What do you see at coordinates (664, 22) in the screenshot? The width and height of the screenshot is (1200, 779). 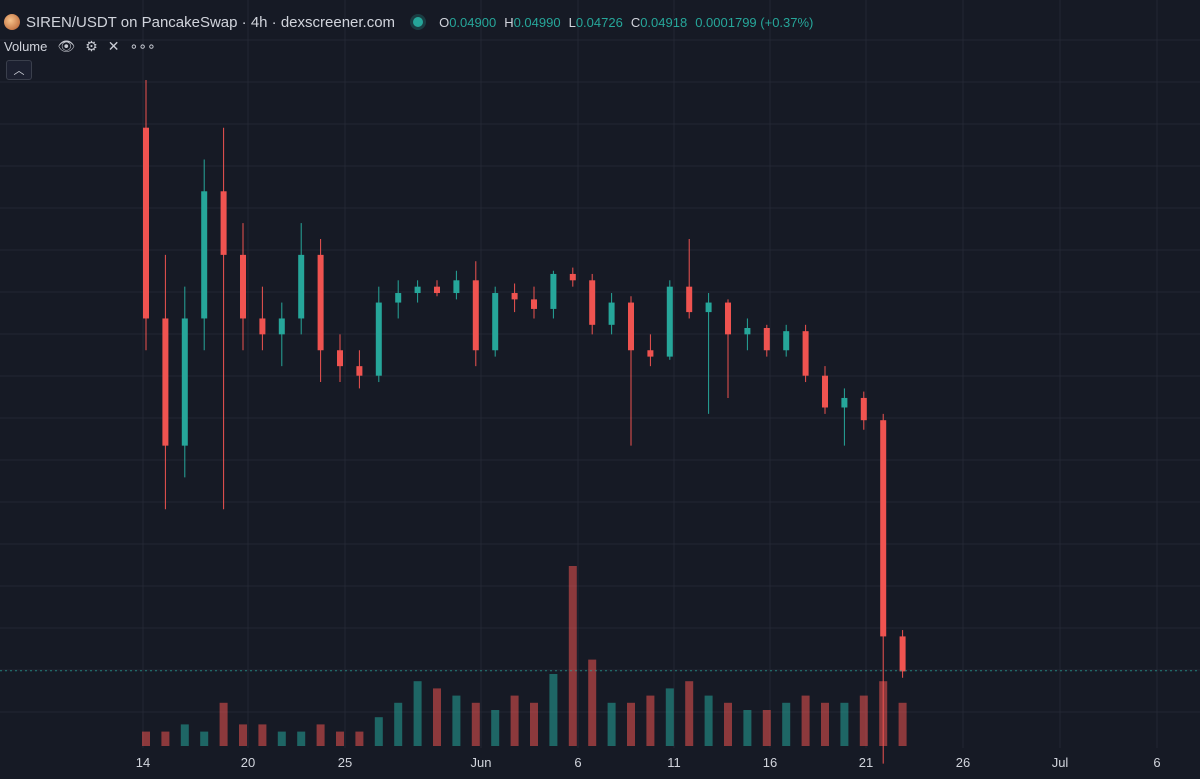 I see `close-value: 0.04918` at bounding box center [664, 22].